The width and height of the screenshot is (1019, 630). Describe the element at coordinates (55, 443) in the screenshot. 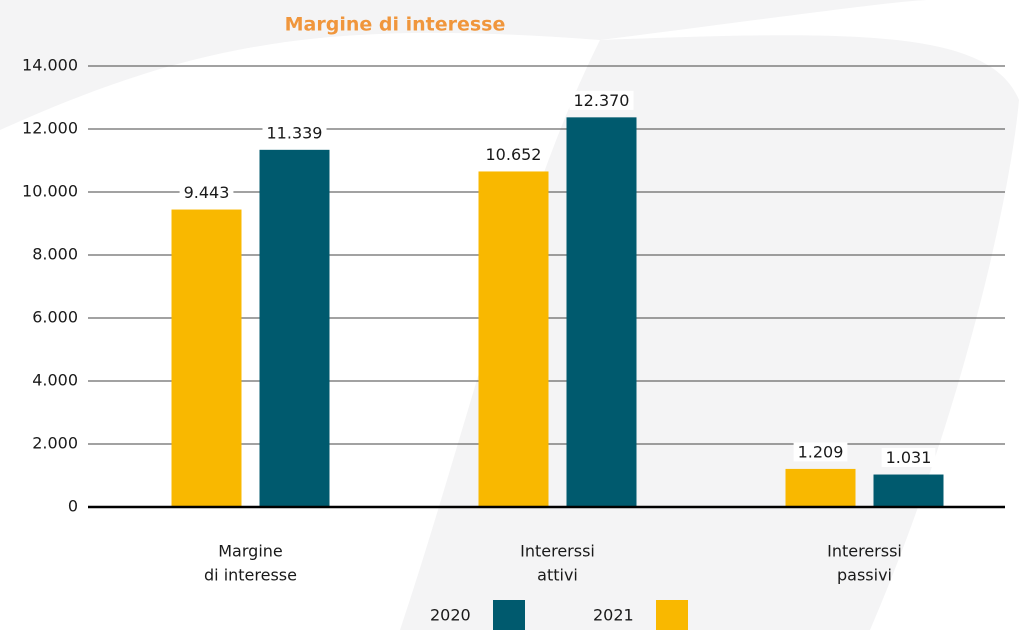

I see `y-tick-label: 2.000` at that location.